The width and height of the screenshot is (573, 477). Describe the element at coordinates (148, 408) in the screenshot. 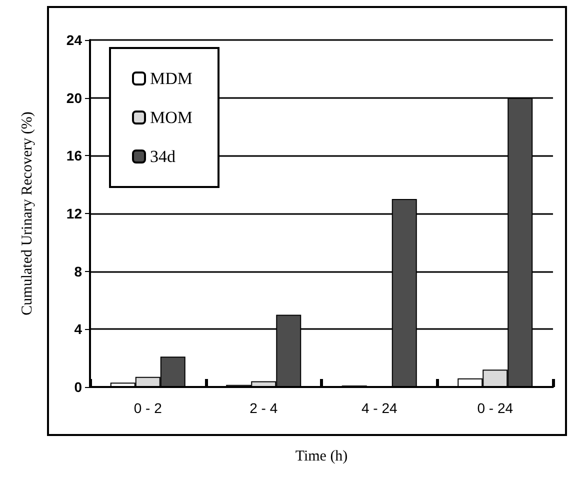

I see `x-tick-label: 0 - 2` at that location.